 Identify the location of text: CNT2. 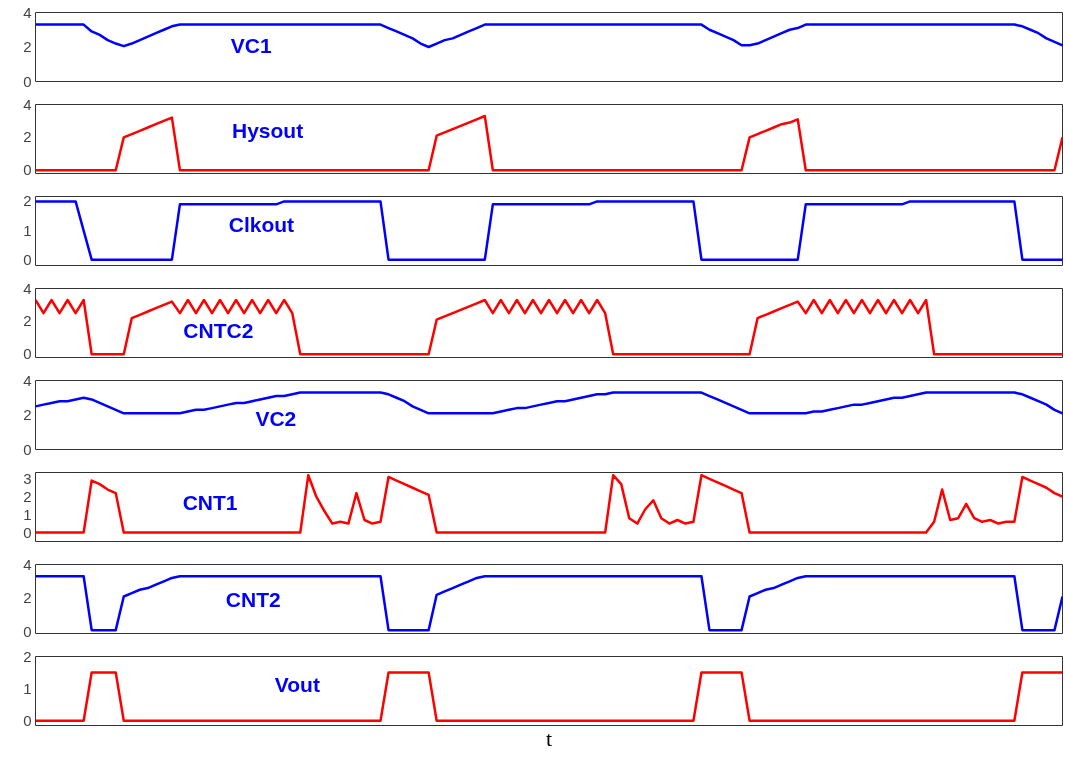
(253, 600).